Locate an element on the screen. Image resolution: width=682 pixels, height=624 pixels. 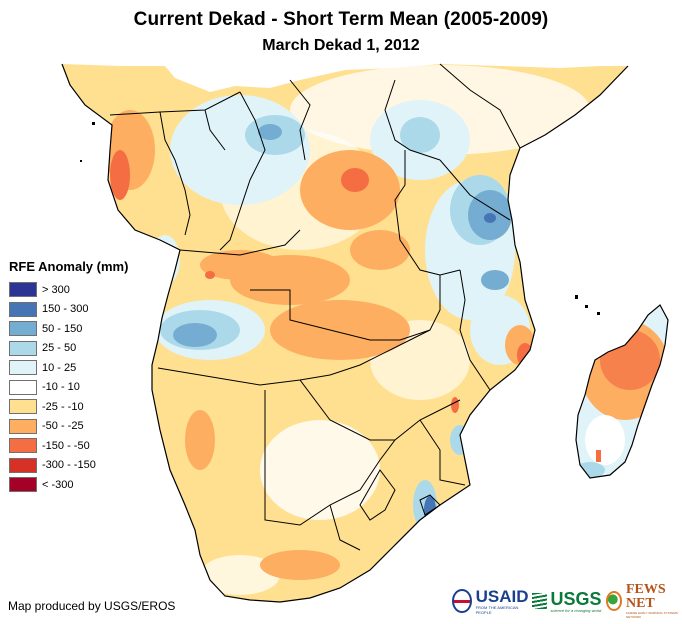
legend-item: -25 - -10 is located at coordinates (68, 407).